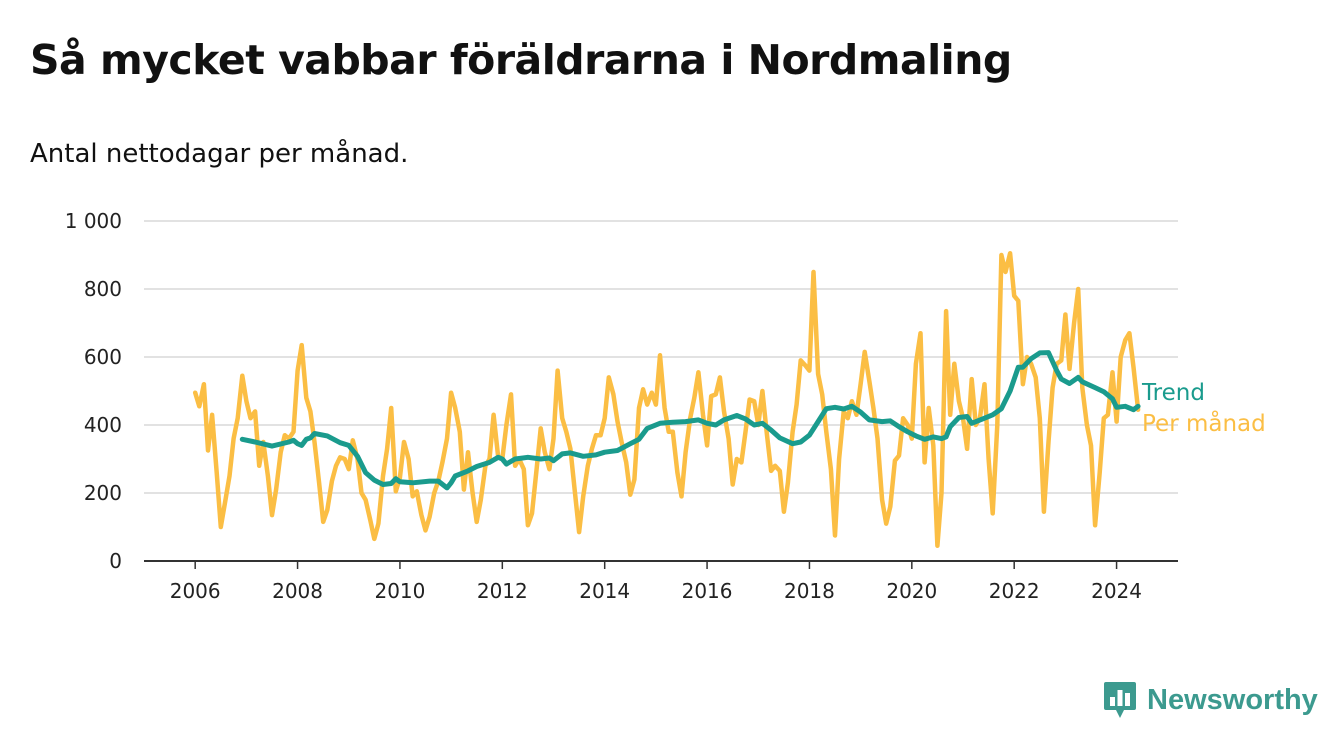  What do you see at coordinates (502, 591) in the screenshot?
I see `x-tick-label: 2012` at bounding box center [502, 591].